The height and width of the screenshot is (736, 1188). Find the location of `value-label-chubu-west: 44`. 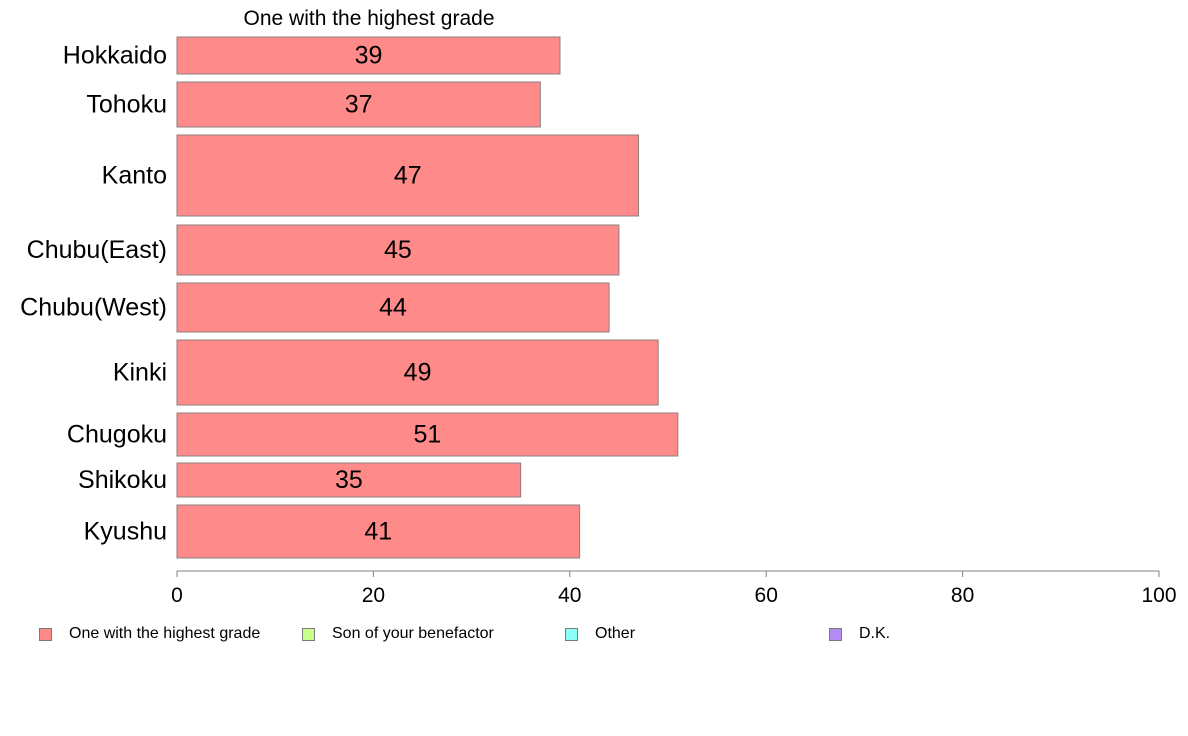

value-label-chubu-west: 44 is located at coordinates (393, 308).